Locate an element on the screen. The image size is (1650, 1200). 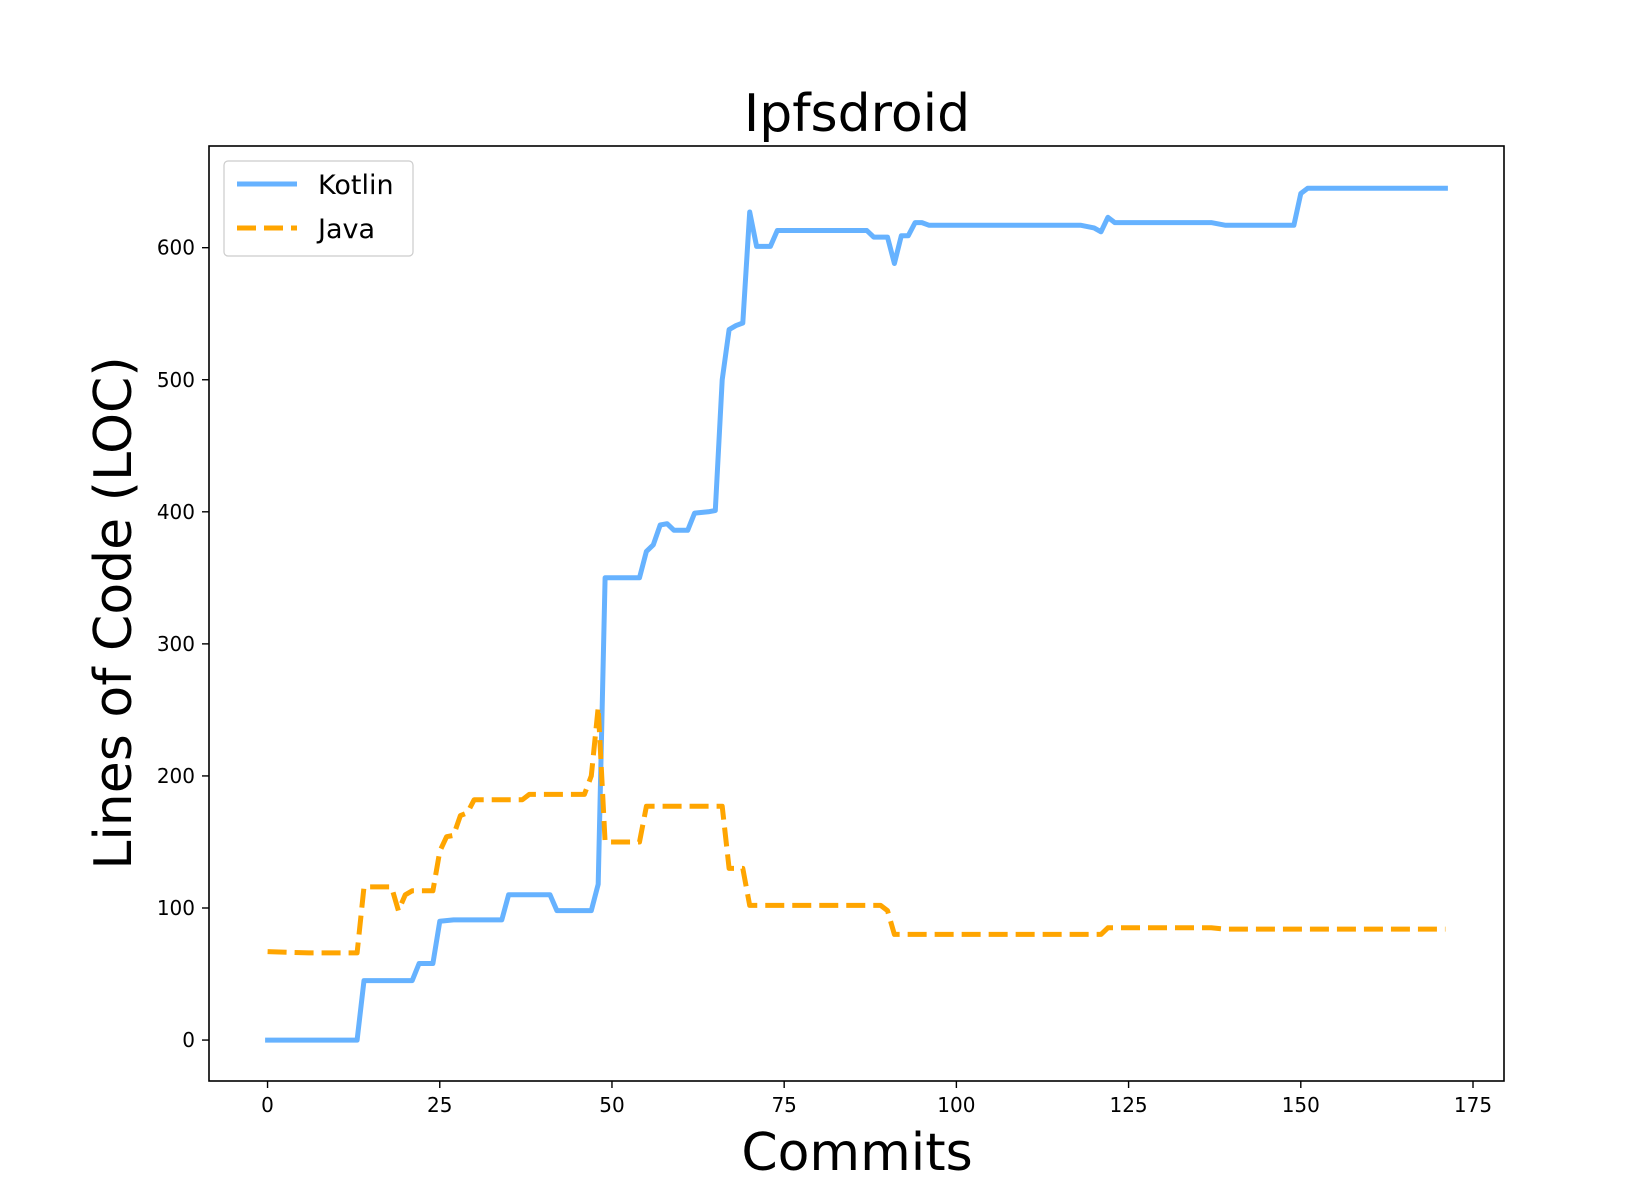
chart-title: Ipfsdroid is located at coordinates (857, 114).